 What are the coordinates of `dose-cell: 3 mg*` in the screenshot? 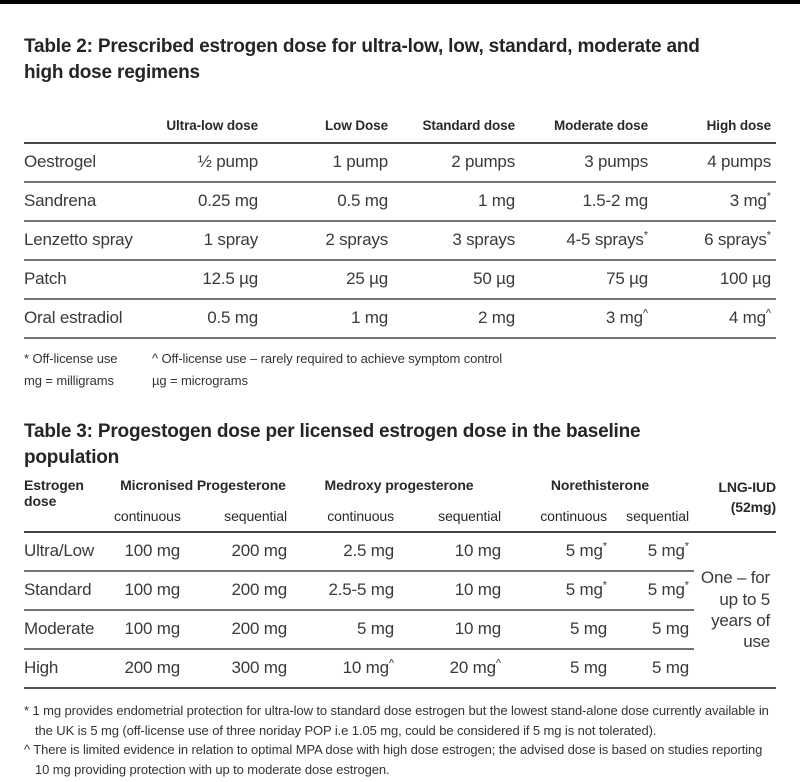 It's located at (714, 201).